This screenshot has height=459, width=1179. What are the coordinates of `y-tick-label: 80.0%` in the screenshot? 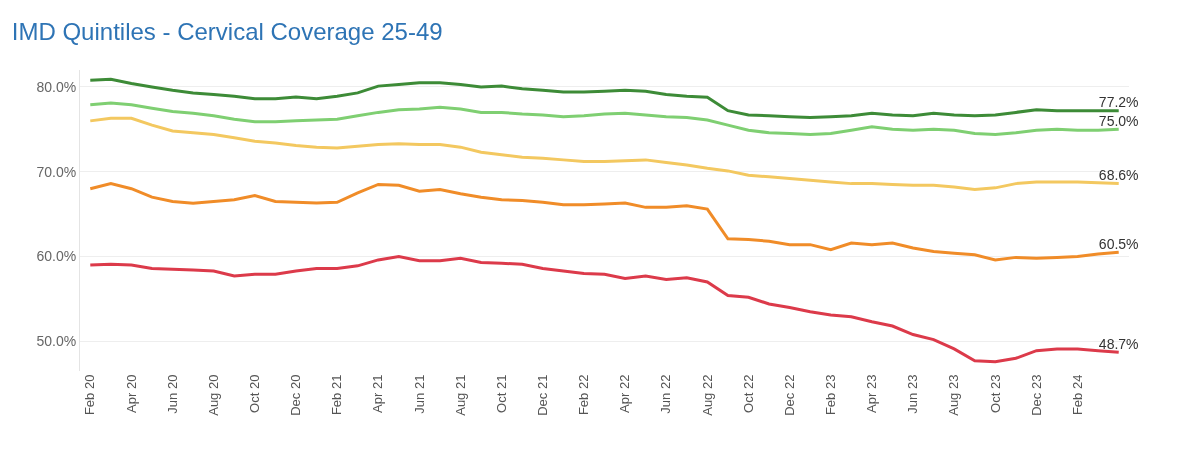 It's located at (56, 86).